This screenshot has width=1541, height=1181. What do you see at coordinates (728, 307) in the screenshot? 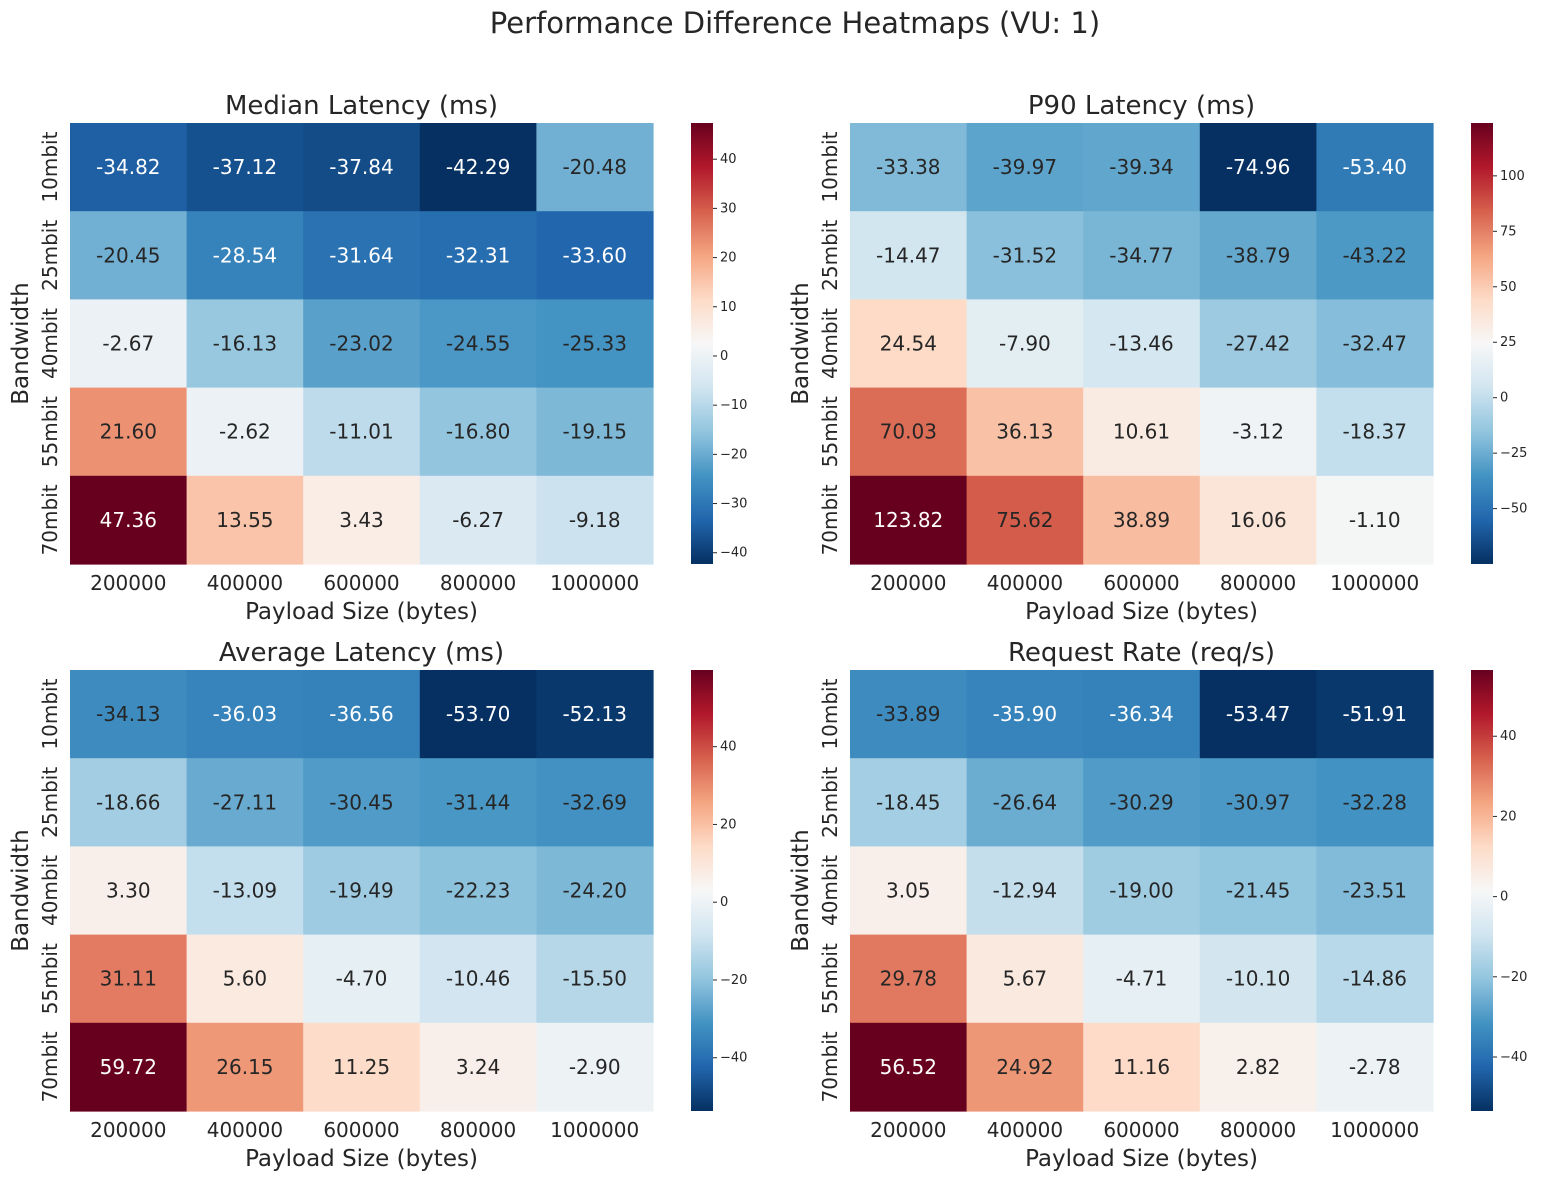
I see `colorbar-tick-label: 10` at bounding box center [728, 307].